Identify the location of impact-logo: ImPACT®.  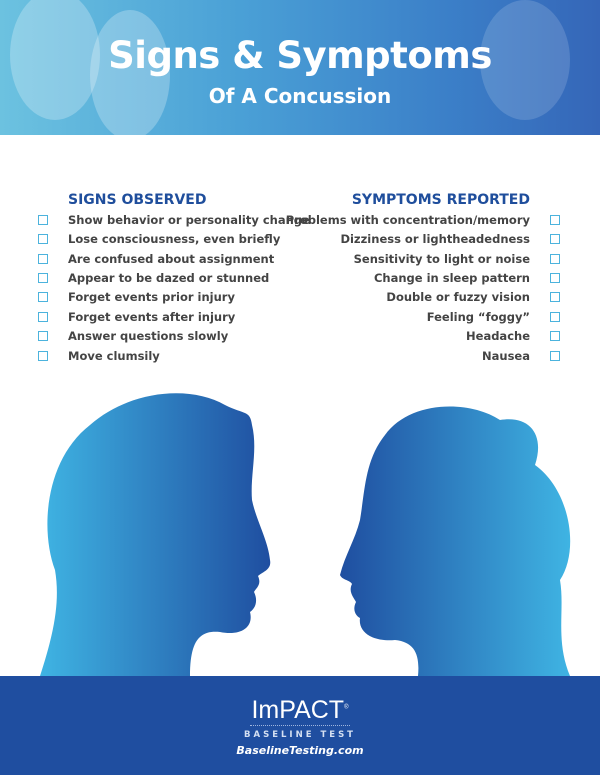
(300, 710).